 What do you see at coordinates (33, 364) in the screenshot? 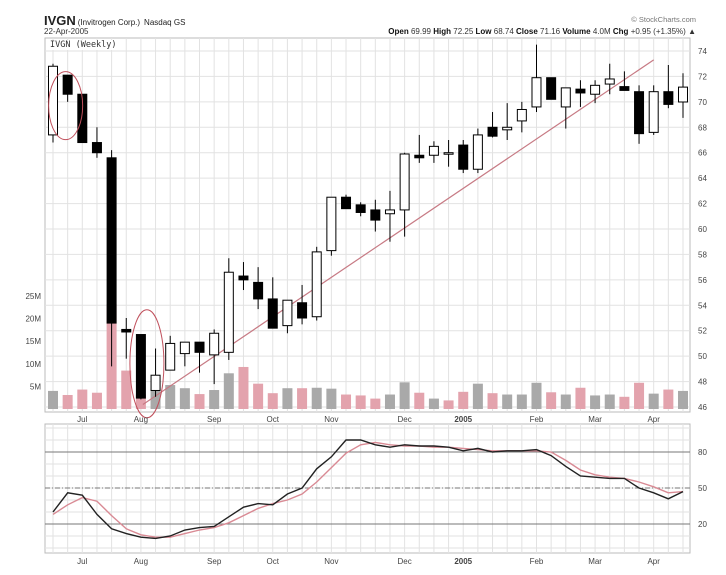
I see `volume-tick-label: 10M` at bounding box center [33, 364].